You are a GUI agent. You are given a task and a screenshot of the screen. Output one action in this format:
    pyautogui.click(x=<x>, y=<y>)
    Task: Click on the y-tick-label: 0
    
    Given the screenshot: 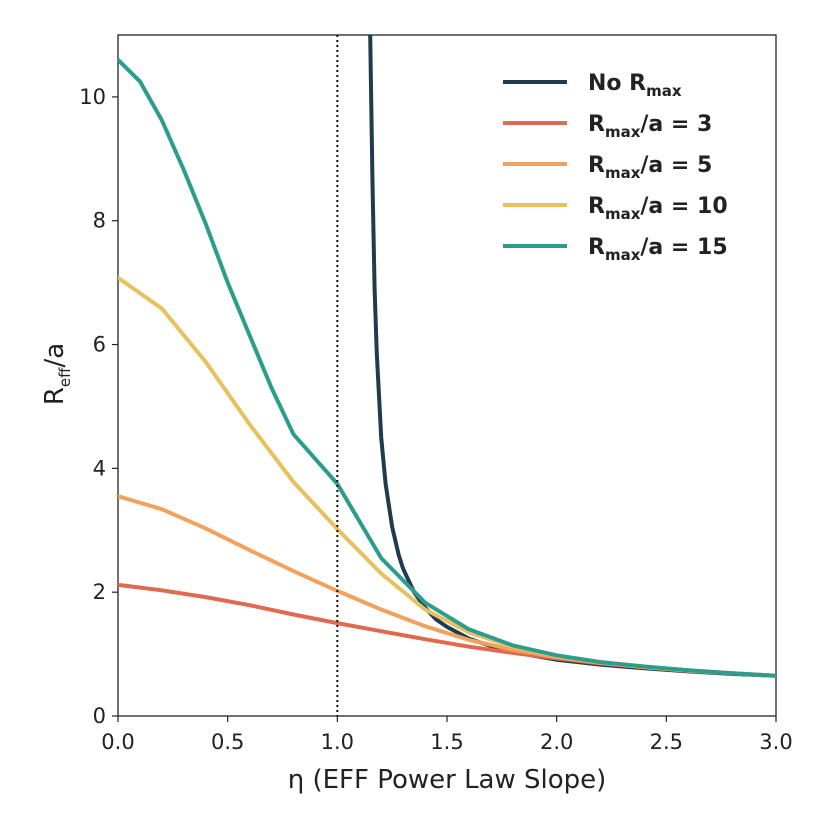 What is the action you would take?
    pyautogui.click(x=99, y=716)
    